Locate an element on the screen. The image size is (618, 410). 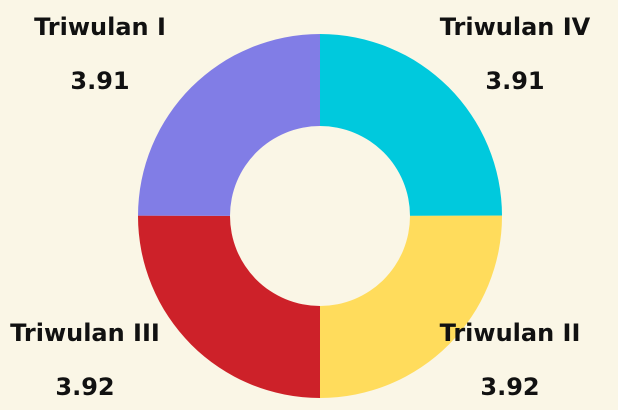
category-label: Triwulan I is located at coordinates (100, 27).